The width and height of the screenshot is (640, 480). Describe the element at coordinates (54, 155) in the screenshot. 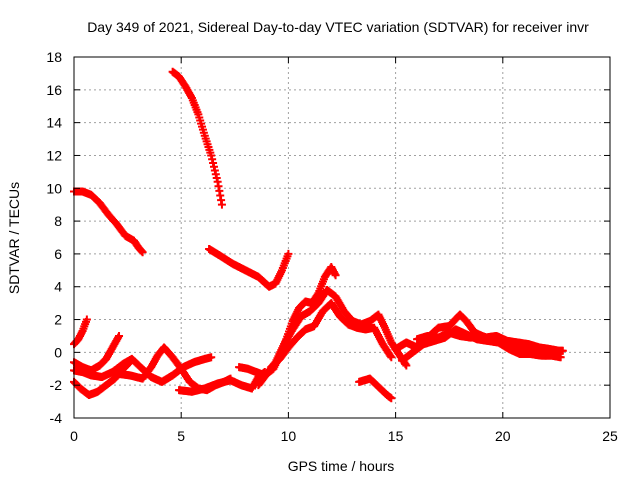

I see `y-tick-label: 12` at that location.